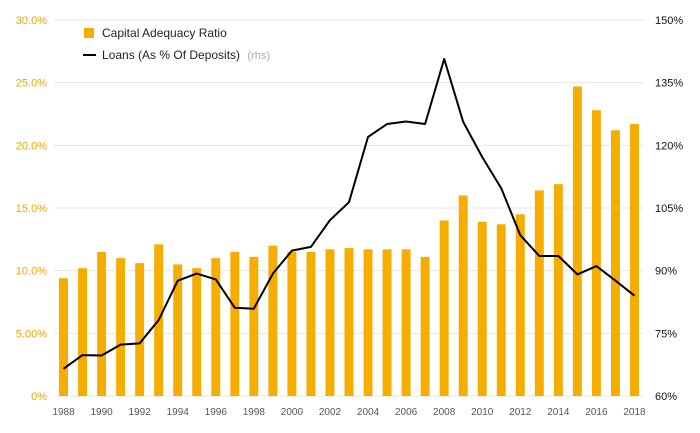  I want to click on x-tick-label: 1998, so click(254, 412).